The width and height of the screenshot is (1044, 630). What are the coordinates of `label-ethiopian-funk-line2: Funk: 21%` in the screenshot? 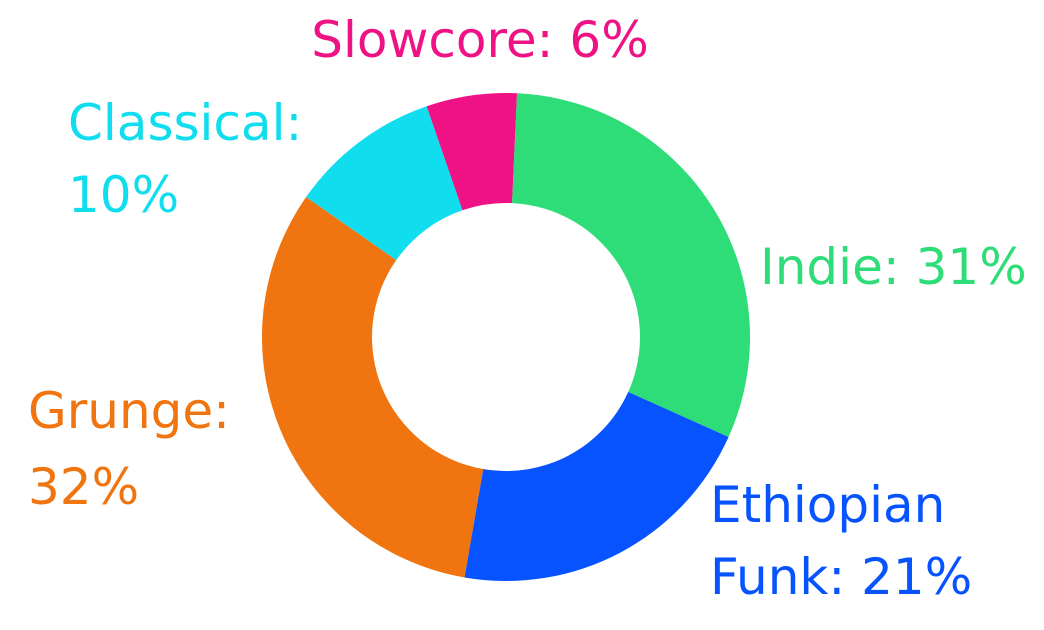 It's located at (841, 577).